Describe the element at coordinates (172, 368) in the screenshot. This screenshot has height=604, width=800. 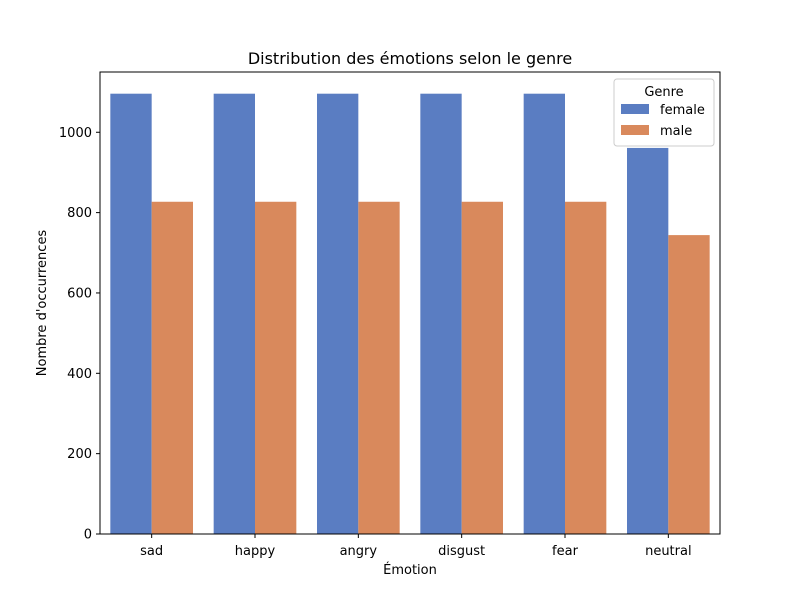
I see `bar-male-sad` at that location.